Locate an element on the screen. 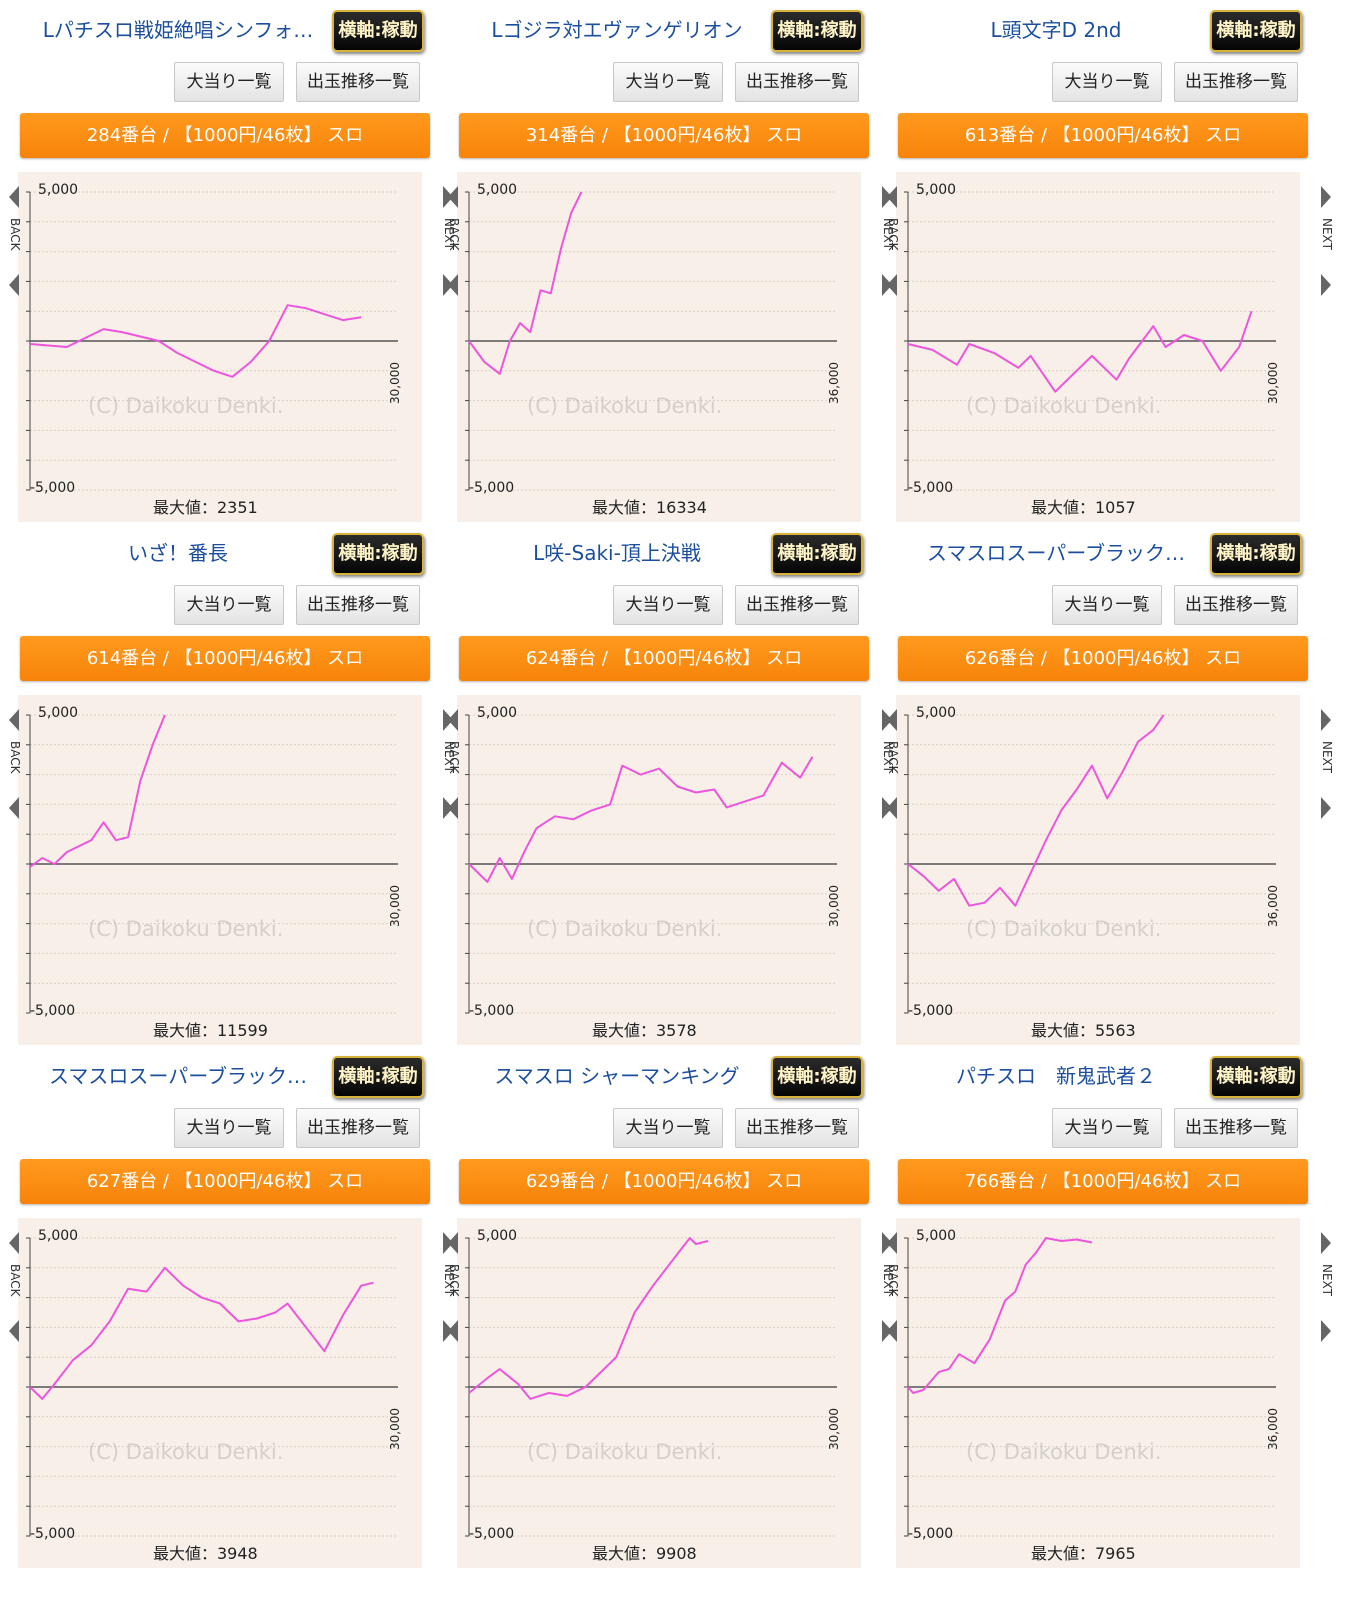 The height and width of the screenshot is (1608, 1350). max-value-label: 最大値：11599 is located at coordinates (210, 1030).